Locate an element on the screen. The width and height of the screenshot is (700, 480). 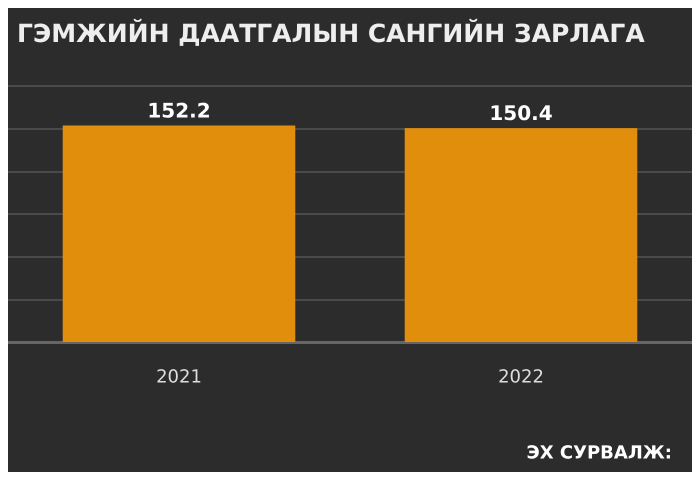
x-tick-label: 2021 is located at coordinates (179, 377).